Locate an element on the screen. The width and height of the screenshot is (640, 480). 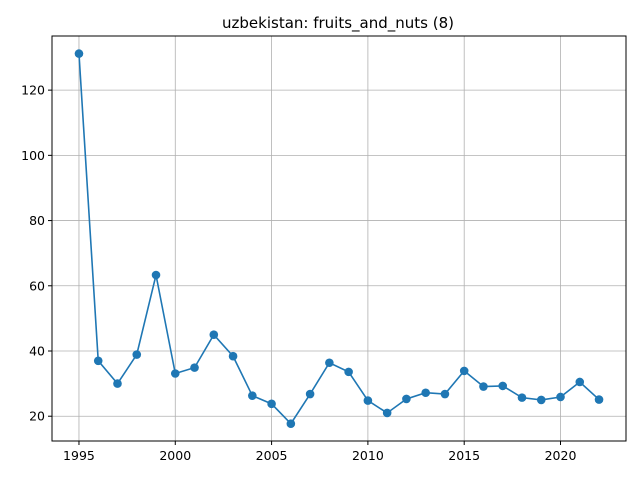
chart-title: uzbekistan: fruits_and_nuts (8) is located at coordinates (338, 23).